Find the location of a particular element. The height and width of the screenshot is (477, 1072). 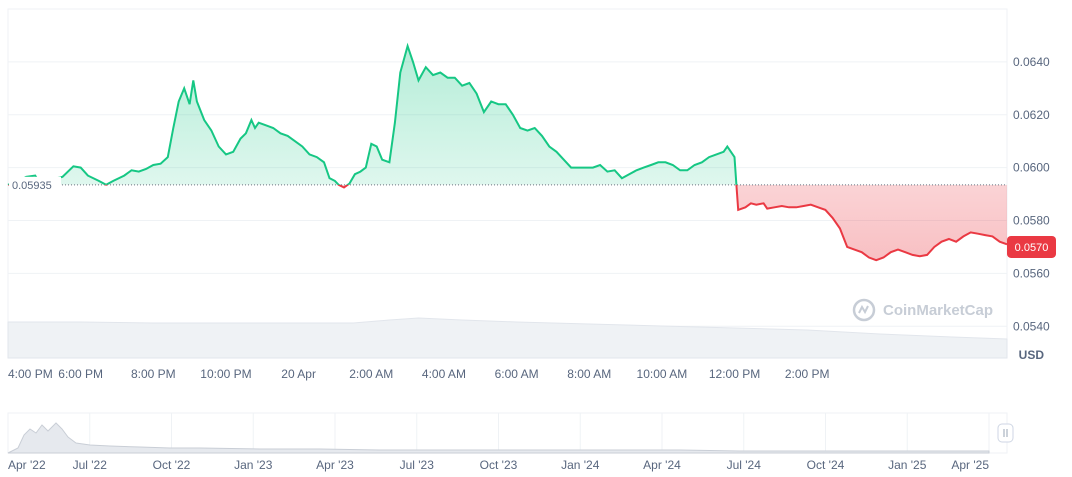

cmc-logo-icon is located at coordinates (864, 310).